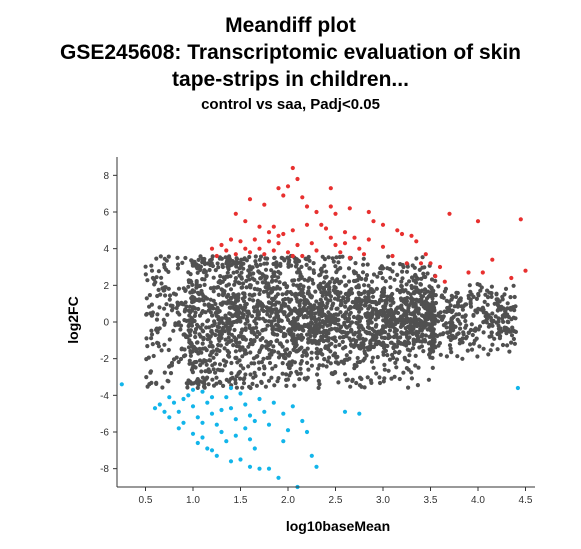 This screenshot has width=581, height=549. I want to click on y-tick-label: -2, so click(104, 359).